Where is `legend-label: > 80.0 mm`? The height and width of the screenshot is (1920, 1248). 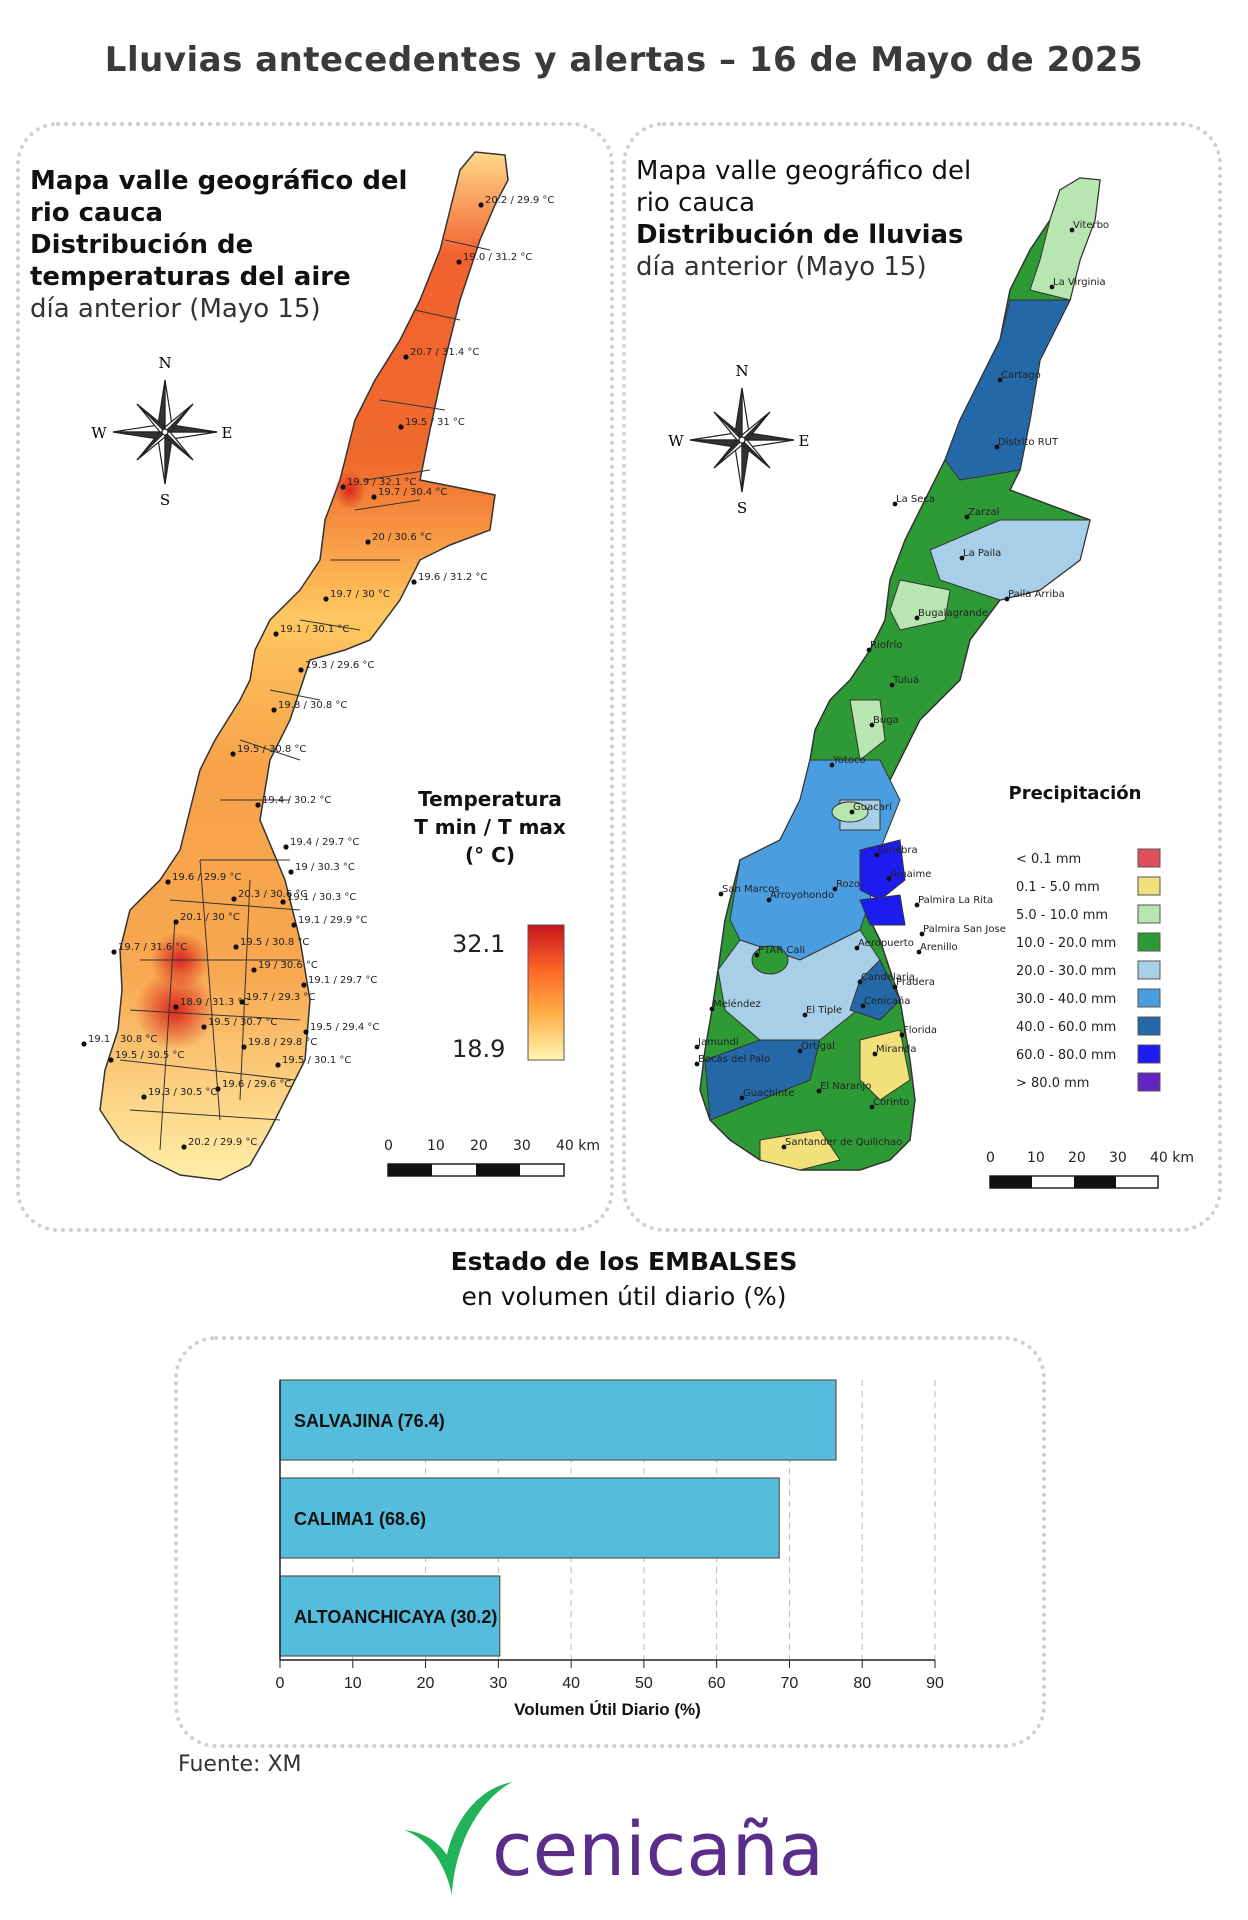
legend-label: > 80.0 mm is located at coordinates (1052, 1083).